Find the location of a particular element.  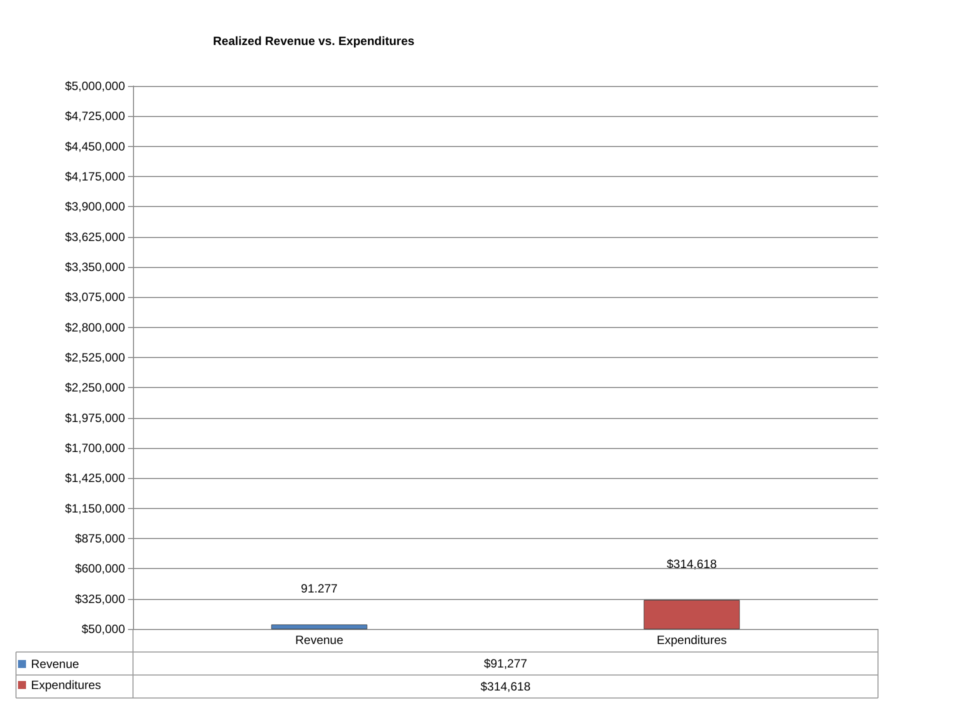

y-tick-label: $1,975,000 is located at coordinates (95, 417).